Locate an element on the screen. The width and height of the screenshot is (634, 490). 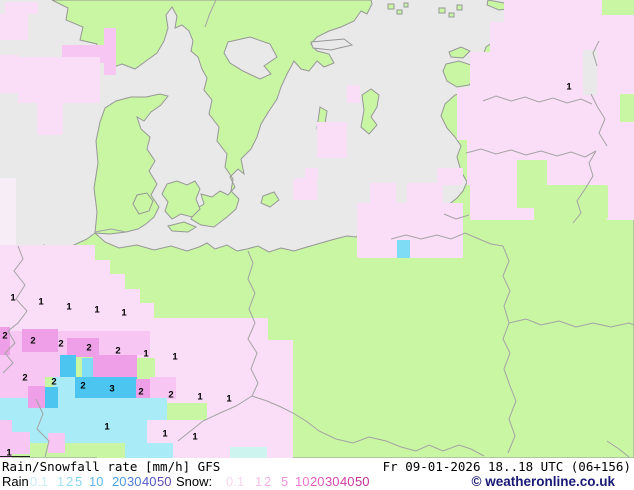
border-poland-czech-slovakia is located at coordinates (368, 426).